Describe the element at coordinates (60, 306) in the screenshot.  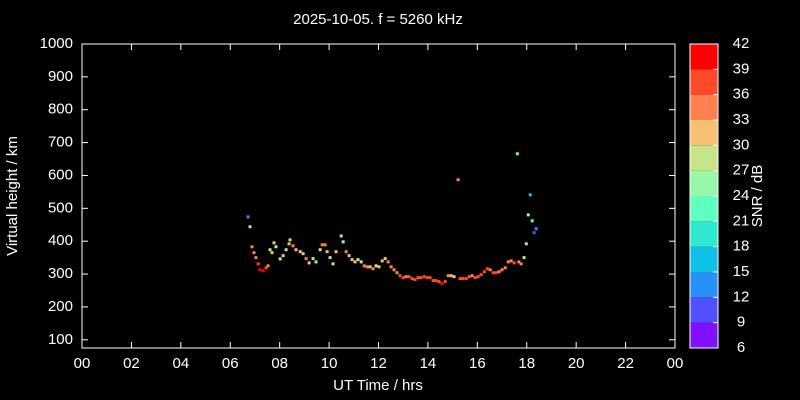
I see `y-tick-label: 200` at that location.